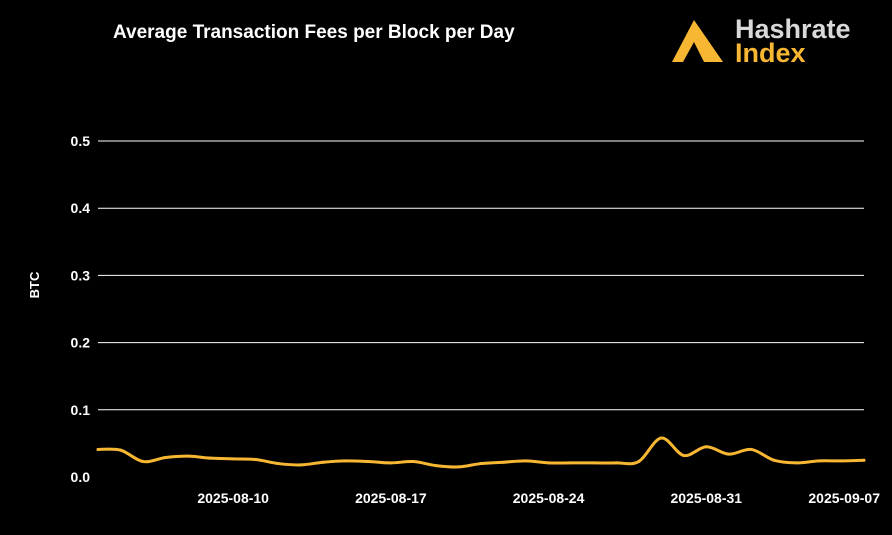  I want to click on y-axis-label: BTC, so click(34, 284).